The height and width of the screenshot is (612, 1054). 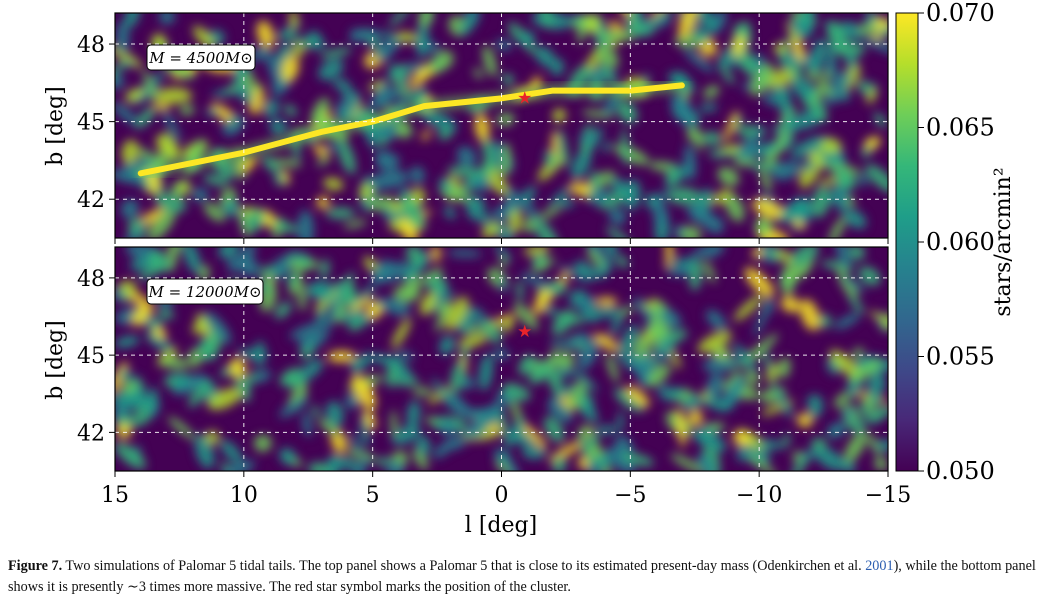 What do you see at coordinates (91, 356) in the screenshot?
I see `ytick-label: 45` at bounding box center [91, 356].